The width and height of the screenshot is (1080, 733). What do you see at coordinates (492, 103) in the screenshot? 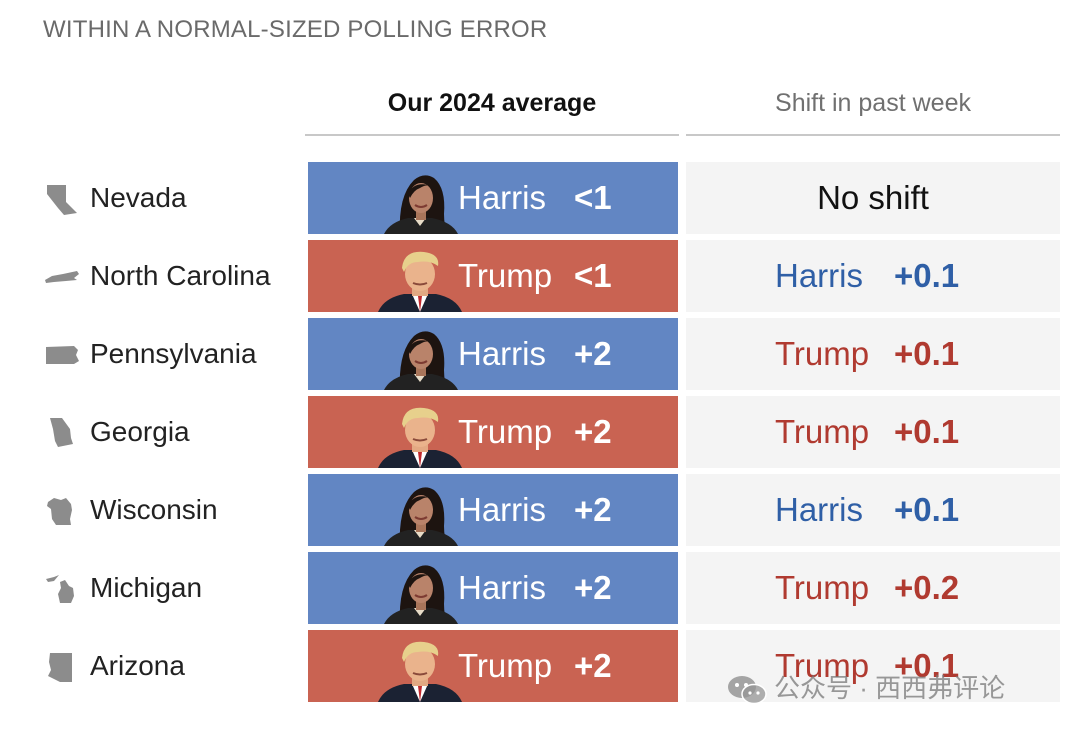
I see `column-header-average: Our 2024 average` at bounding box center [492, 103].